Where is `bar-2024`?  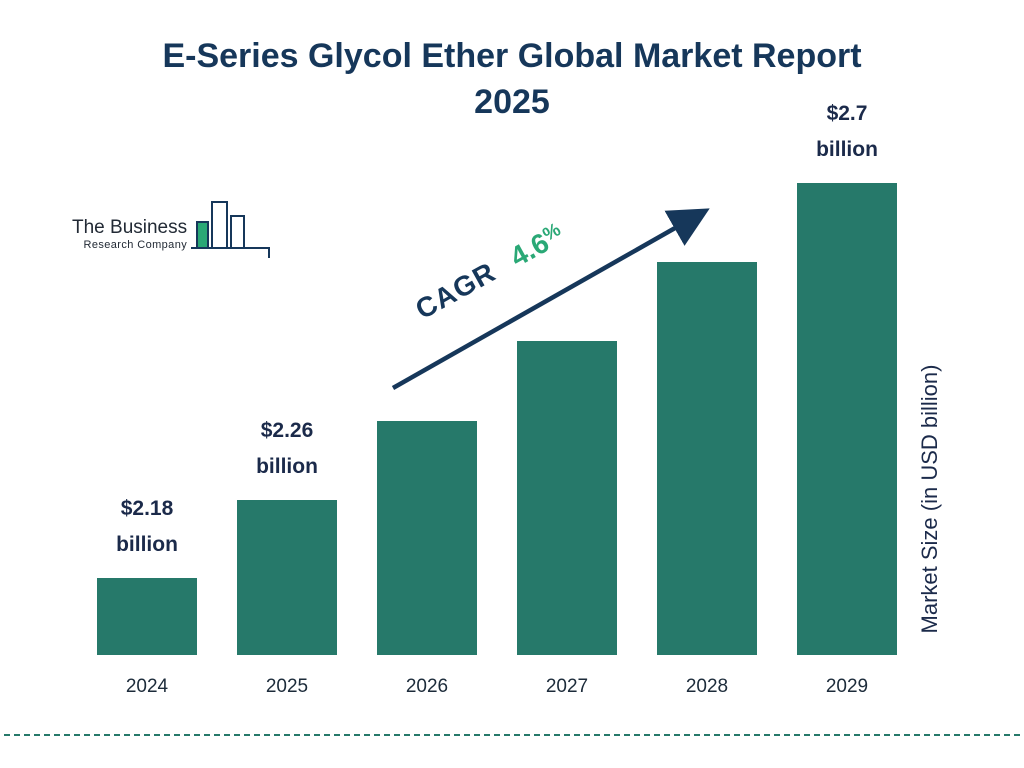
bar-2024 is located at coordinates (147, 616).